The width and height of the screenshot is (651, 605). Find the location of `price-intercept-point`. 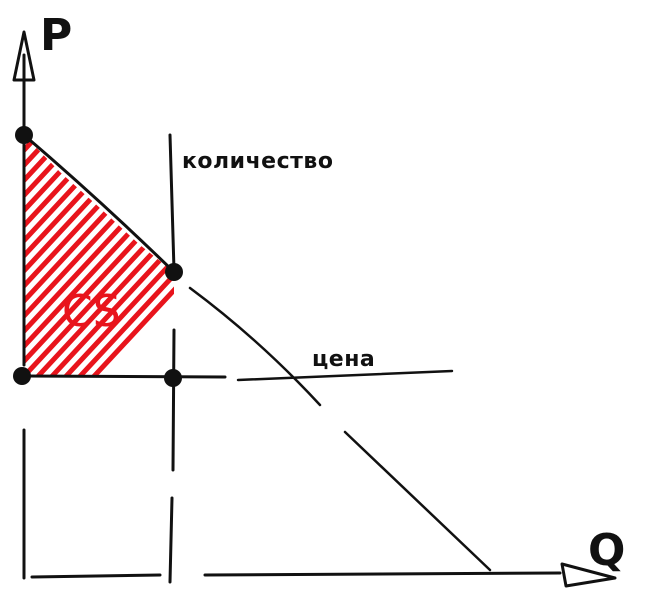

price-intercept-point is located at coordinates (22, 376).